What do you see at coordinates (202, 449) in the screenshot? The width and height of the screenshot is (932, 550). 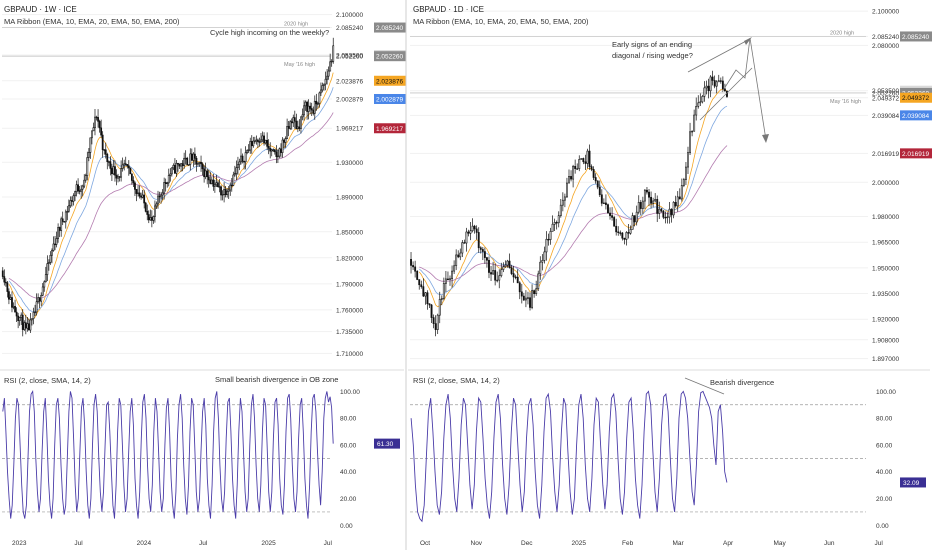 I see `weekly-rsi-pane: 100.00 80.00 60.00 40.00 20.00 0.00 61.30` at bounding box center [202, 449].